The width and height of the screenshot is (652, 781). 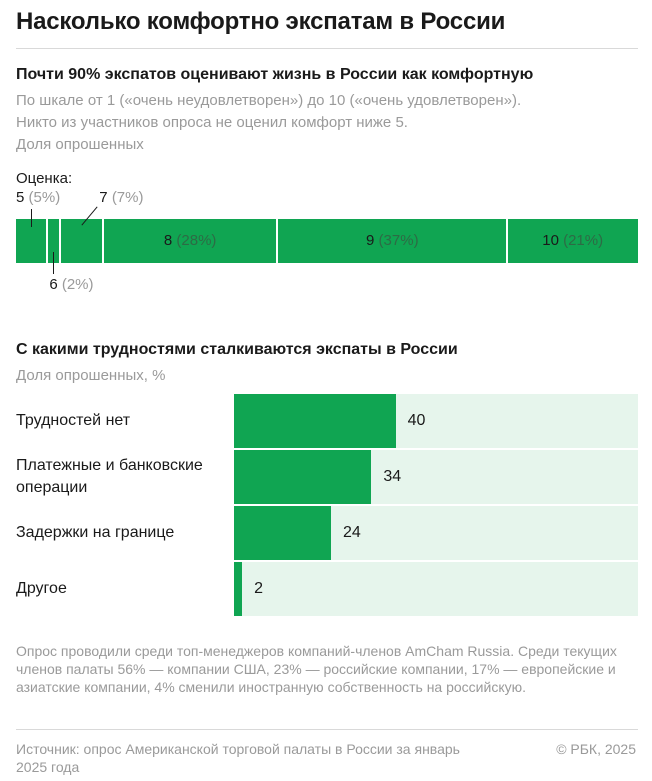 I want to click on segment-label-9: 9 (37%), so click(x=392, y=241).